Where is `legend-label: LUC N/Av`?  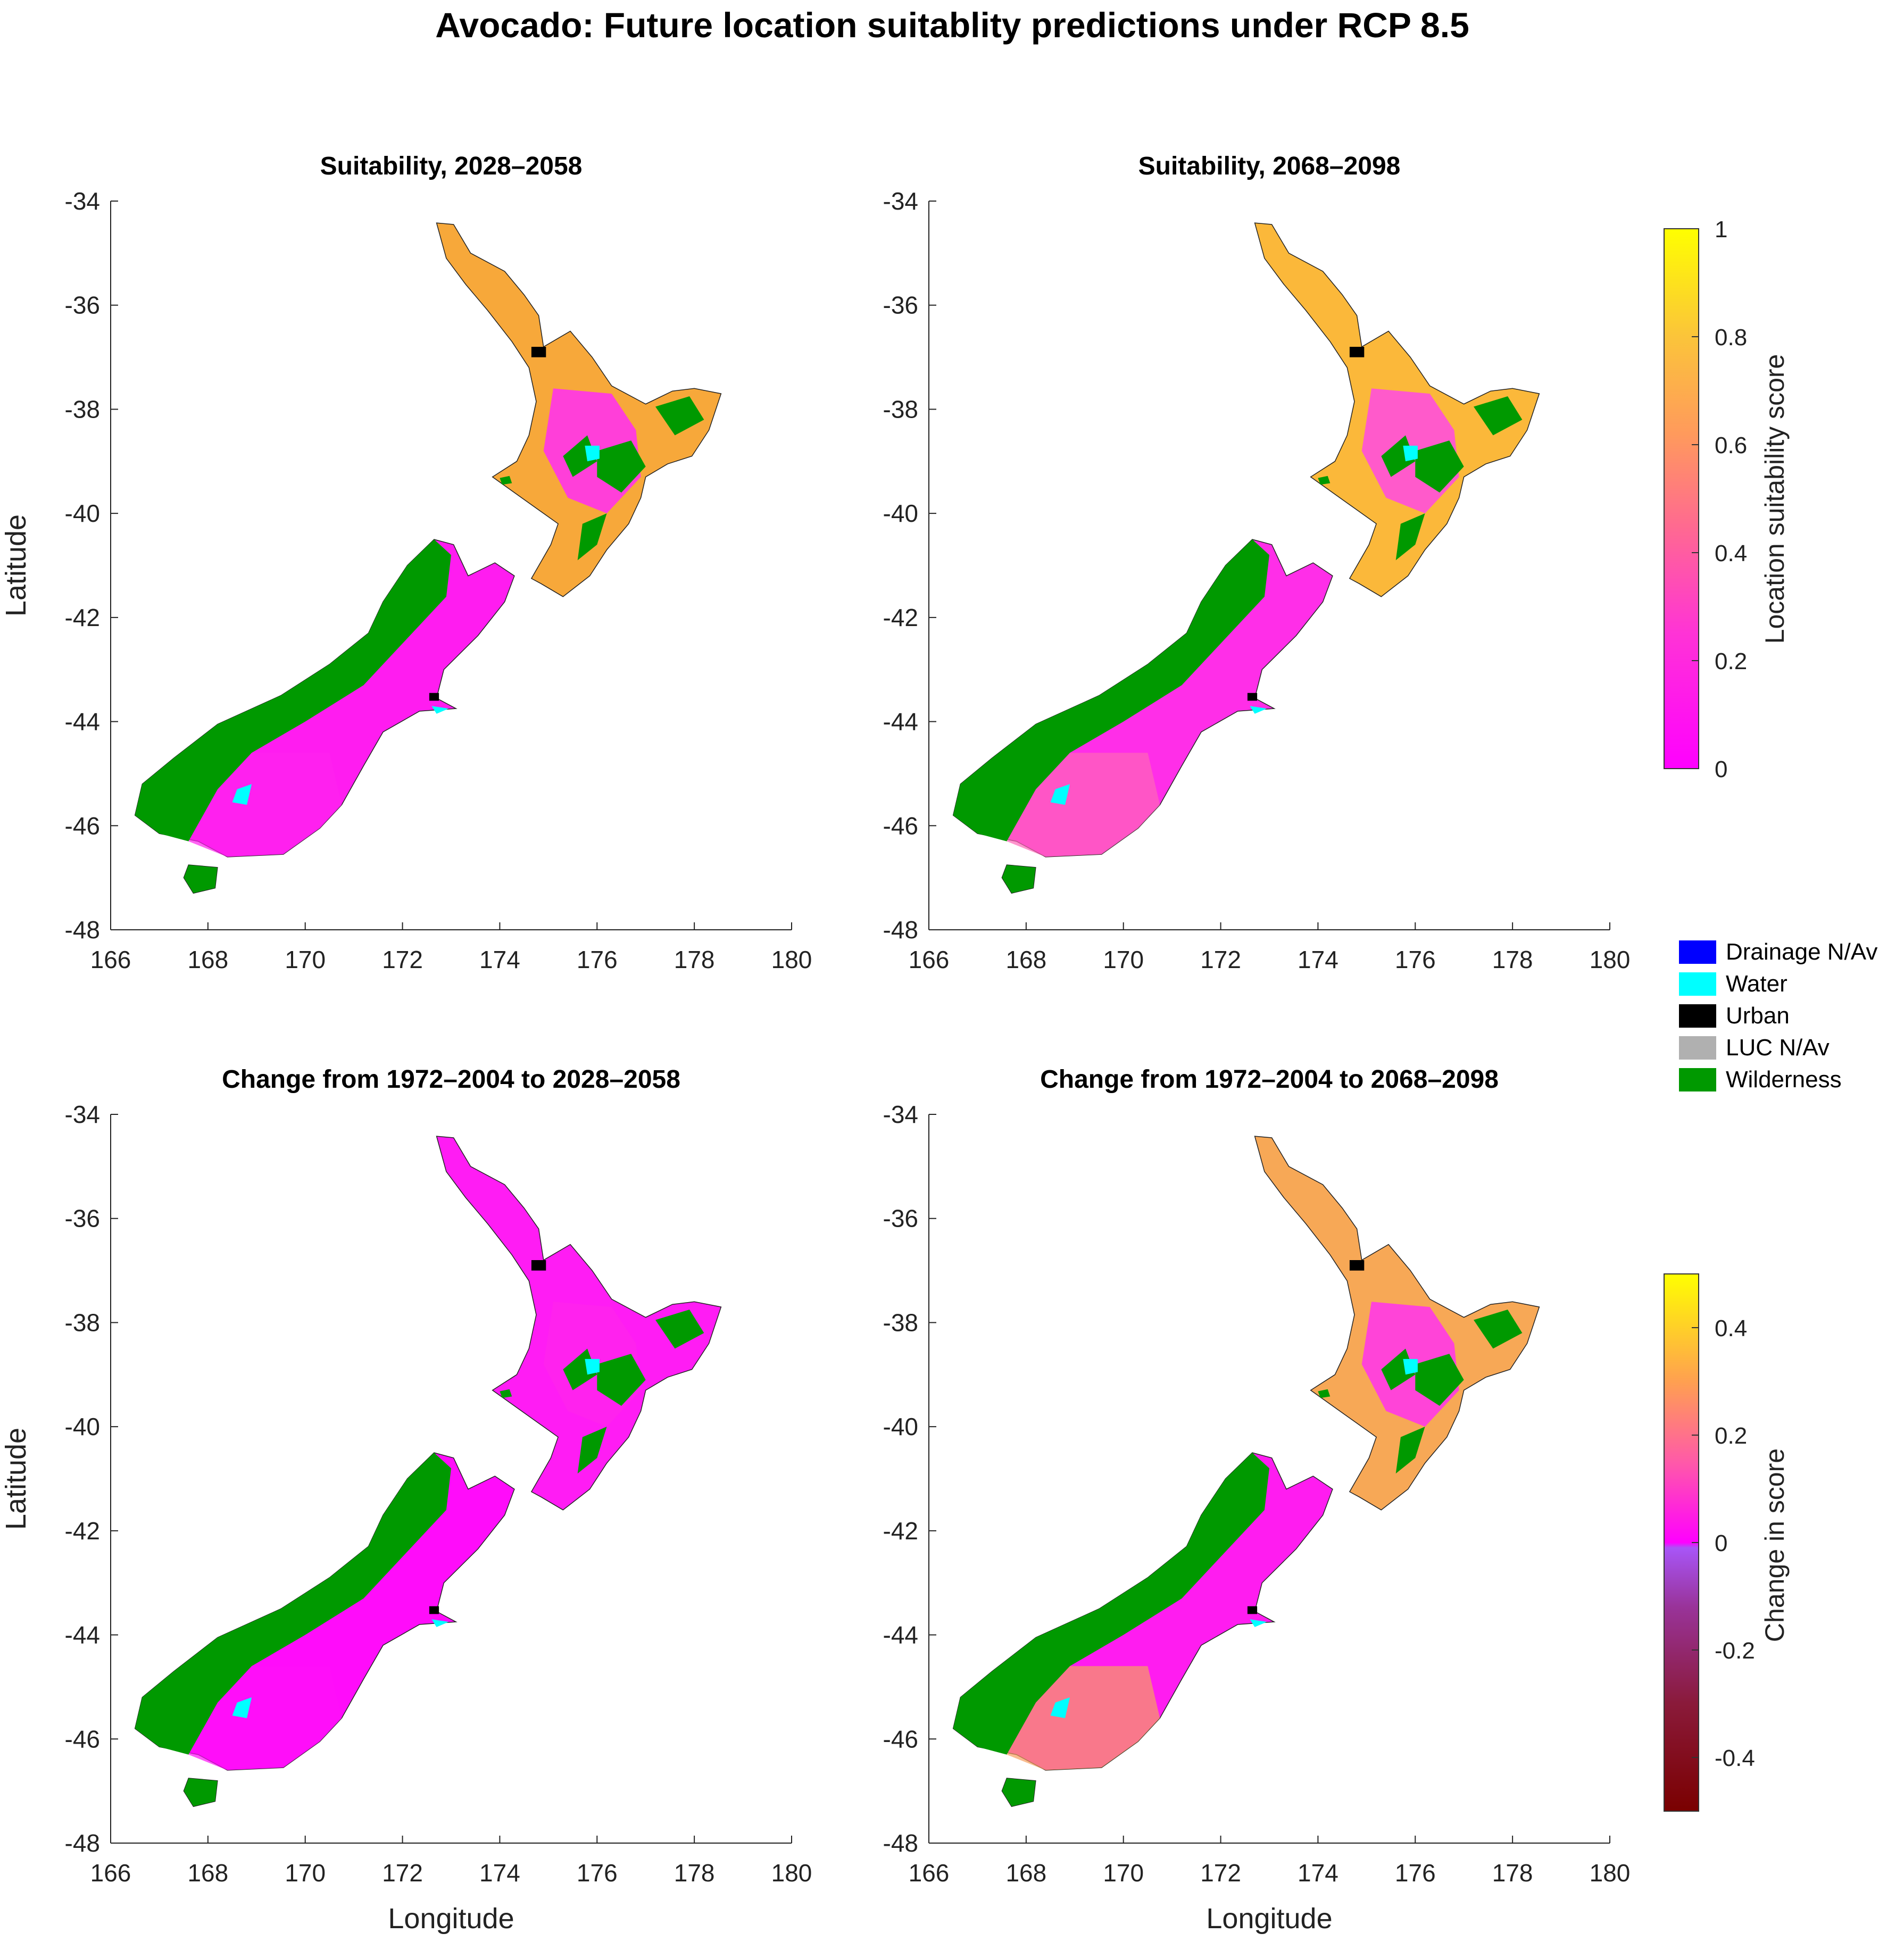
legend-label: LUC N/Av is located at coordinates (1778, 1048).